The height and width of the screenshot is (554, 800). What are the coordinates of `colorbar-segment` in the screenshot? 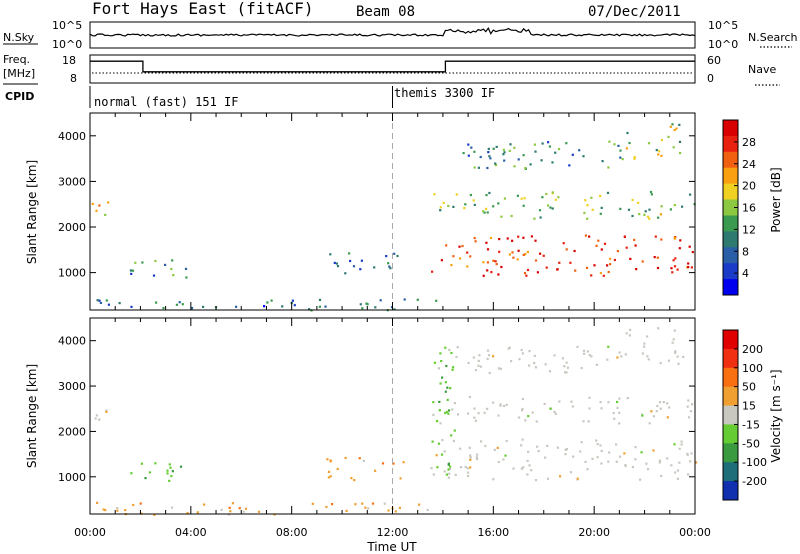 It's located at (730, 271).